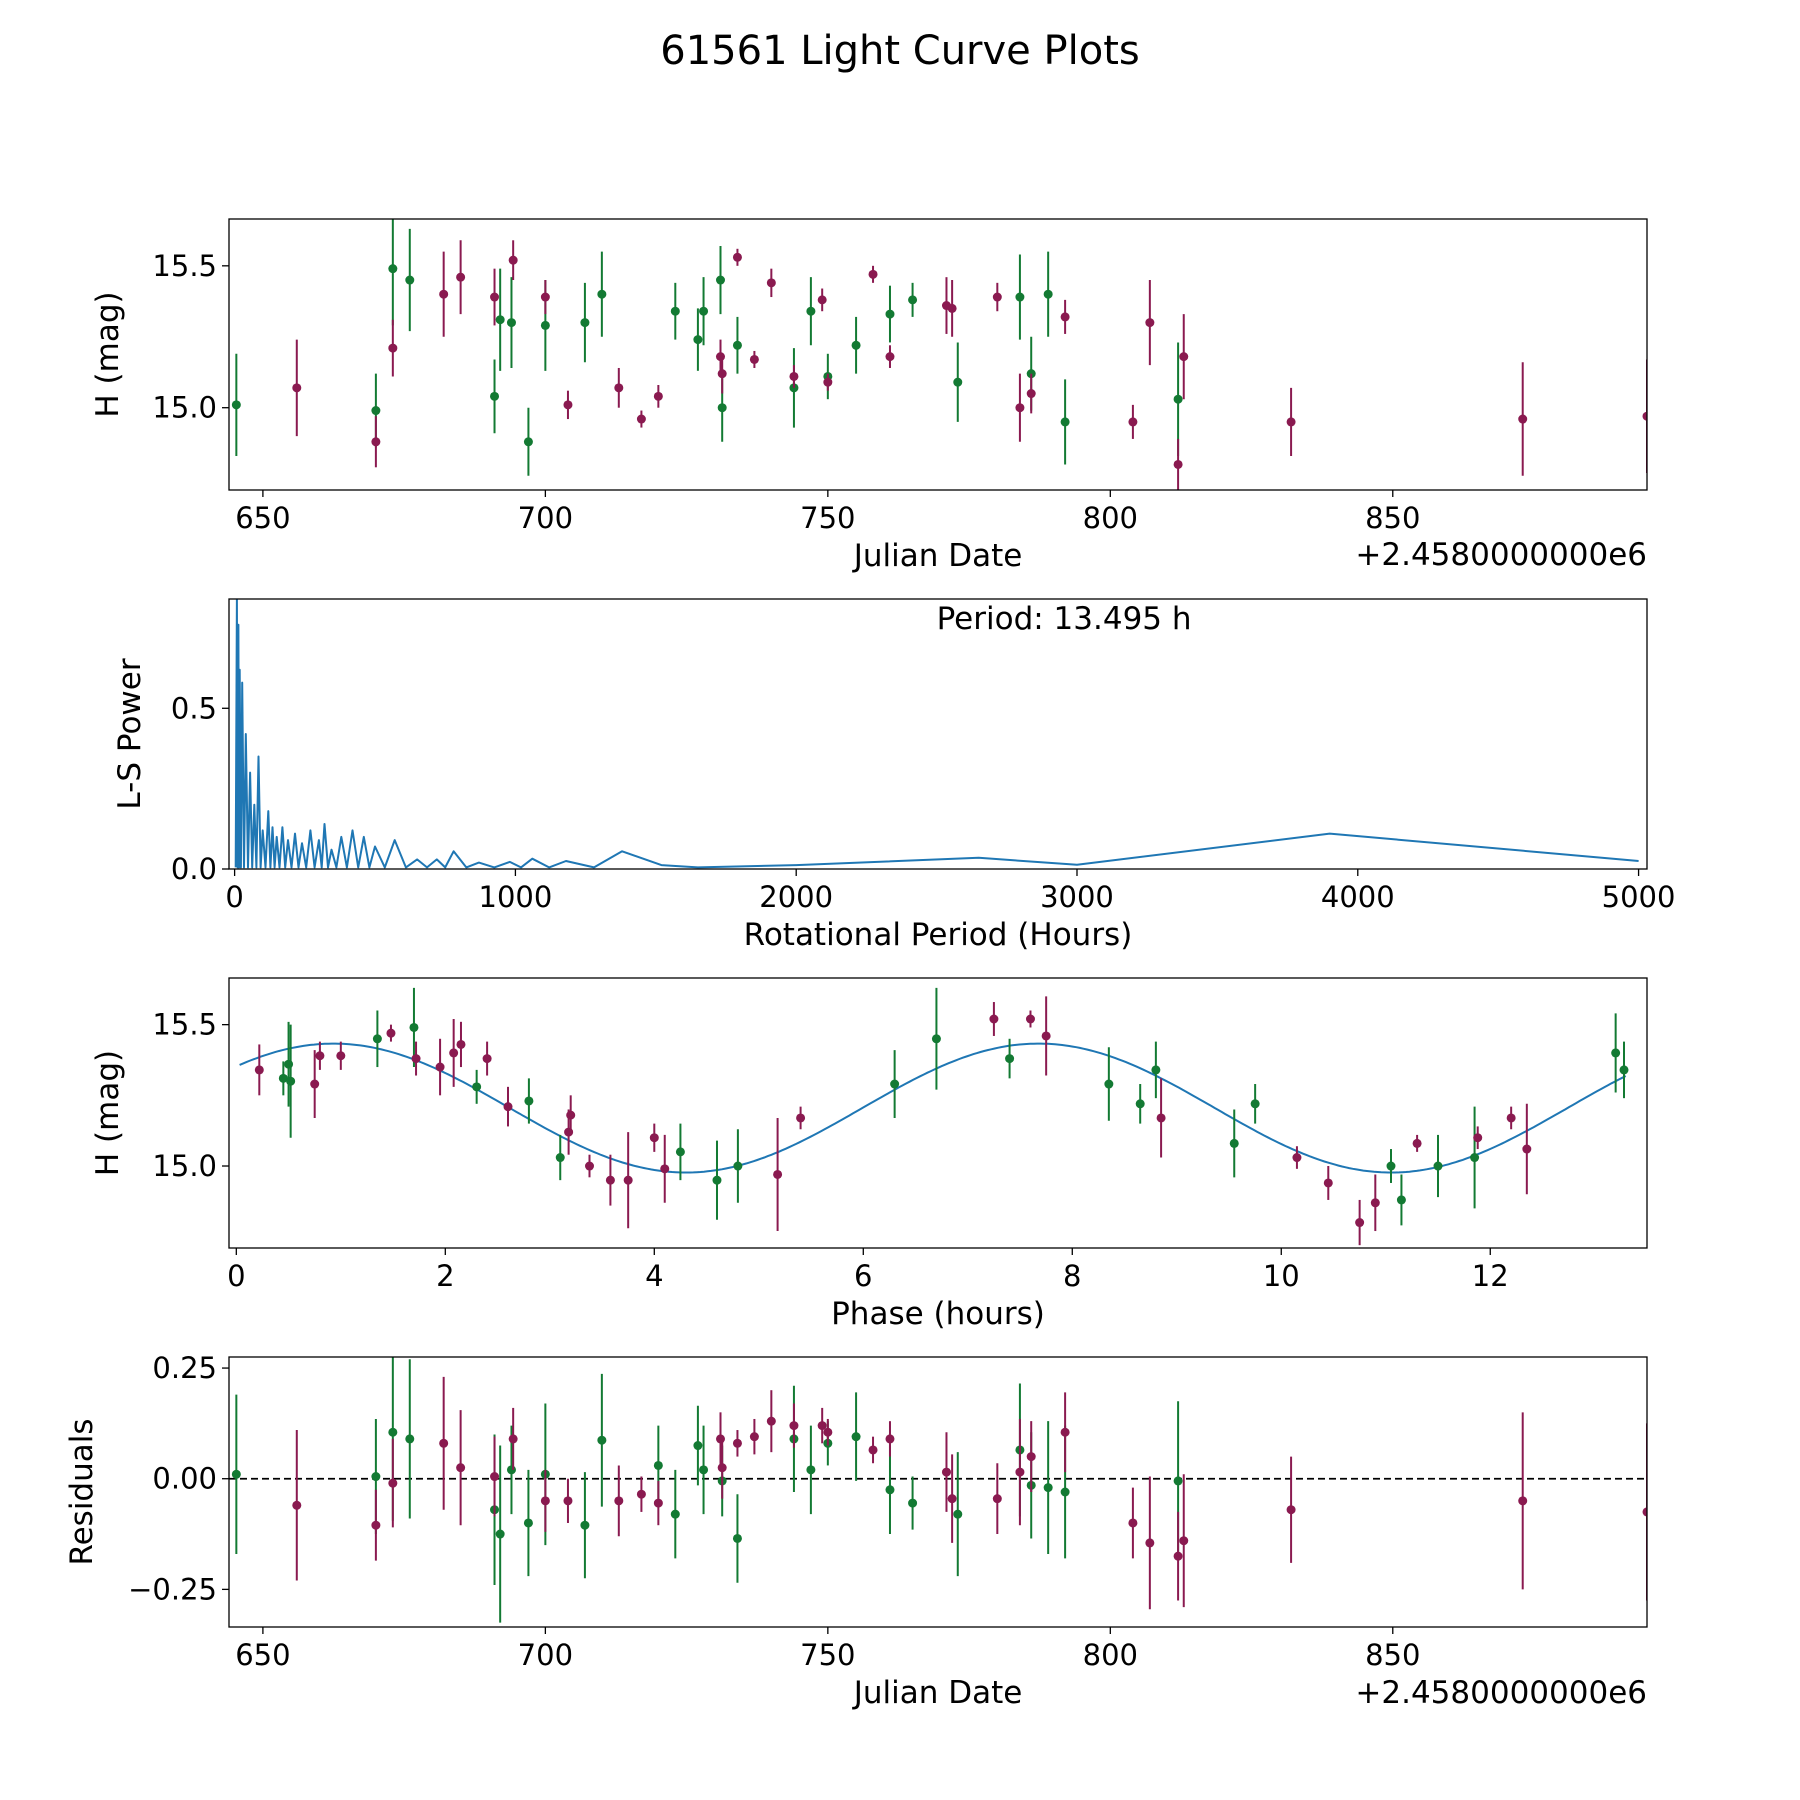 This screenshot has height=1800, width=1800. Describe the element at coordinates (1392, 1655) in the screenshot. I see `x-tick-label: 850` at that location.